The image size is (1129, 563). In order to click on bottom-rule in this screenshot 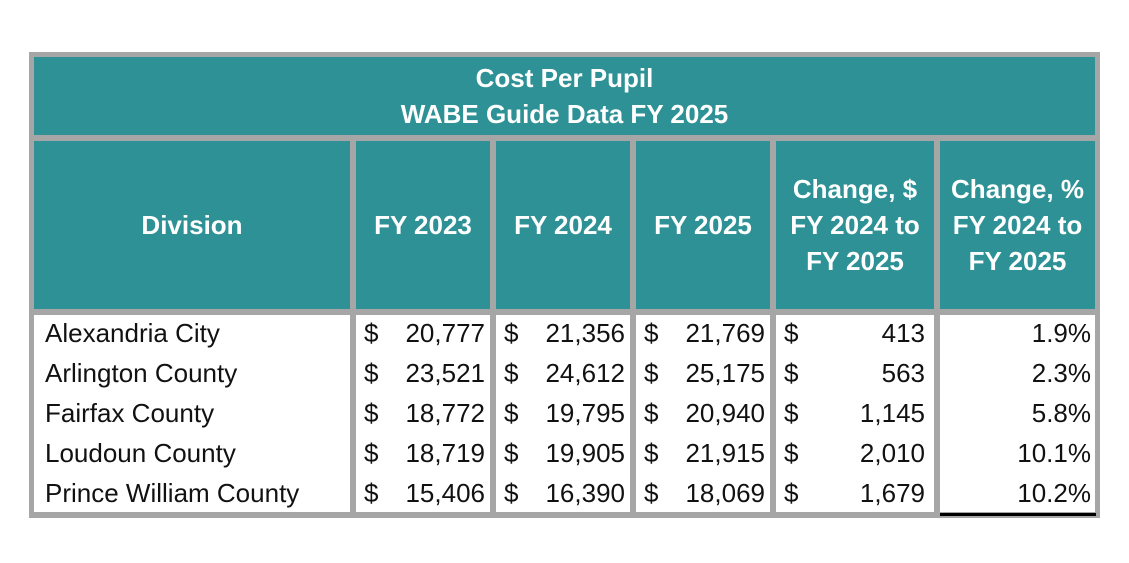, I will do `click(1018, 514)`.